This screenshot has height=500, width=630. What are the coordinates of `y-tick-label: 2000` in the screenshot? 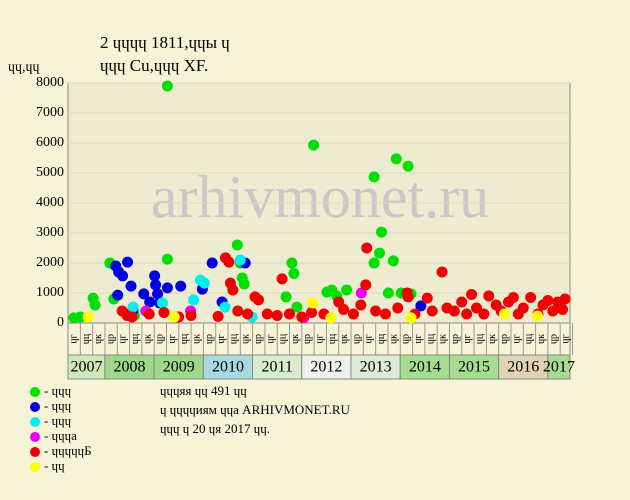 It's located at (50, 262).